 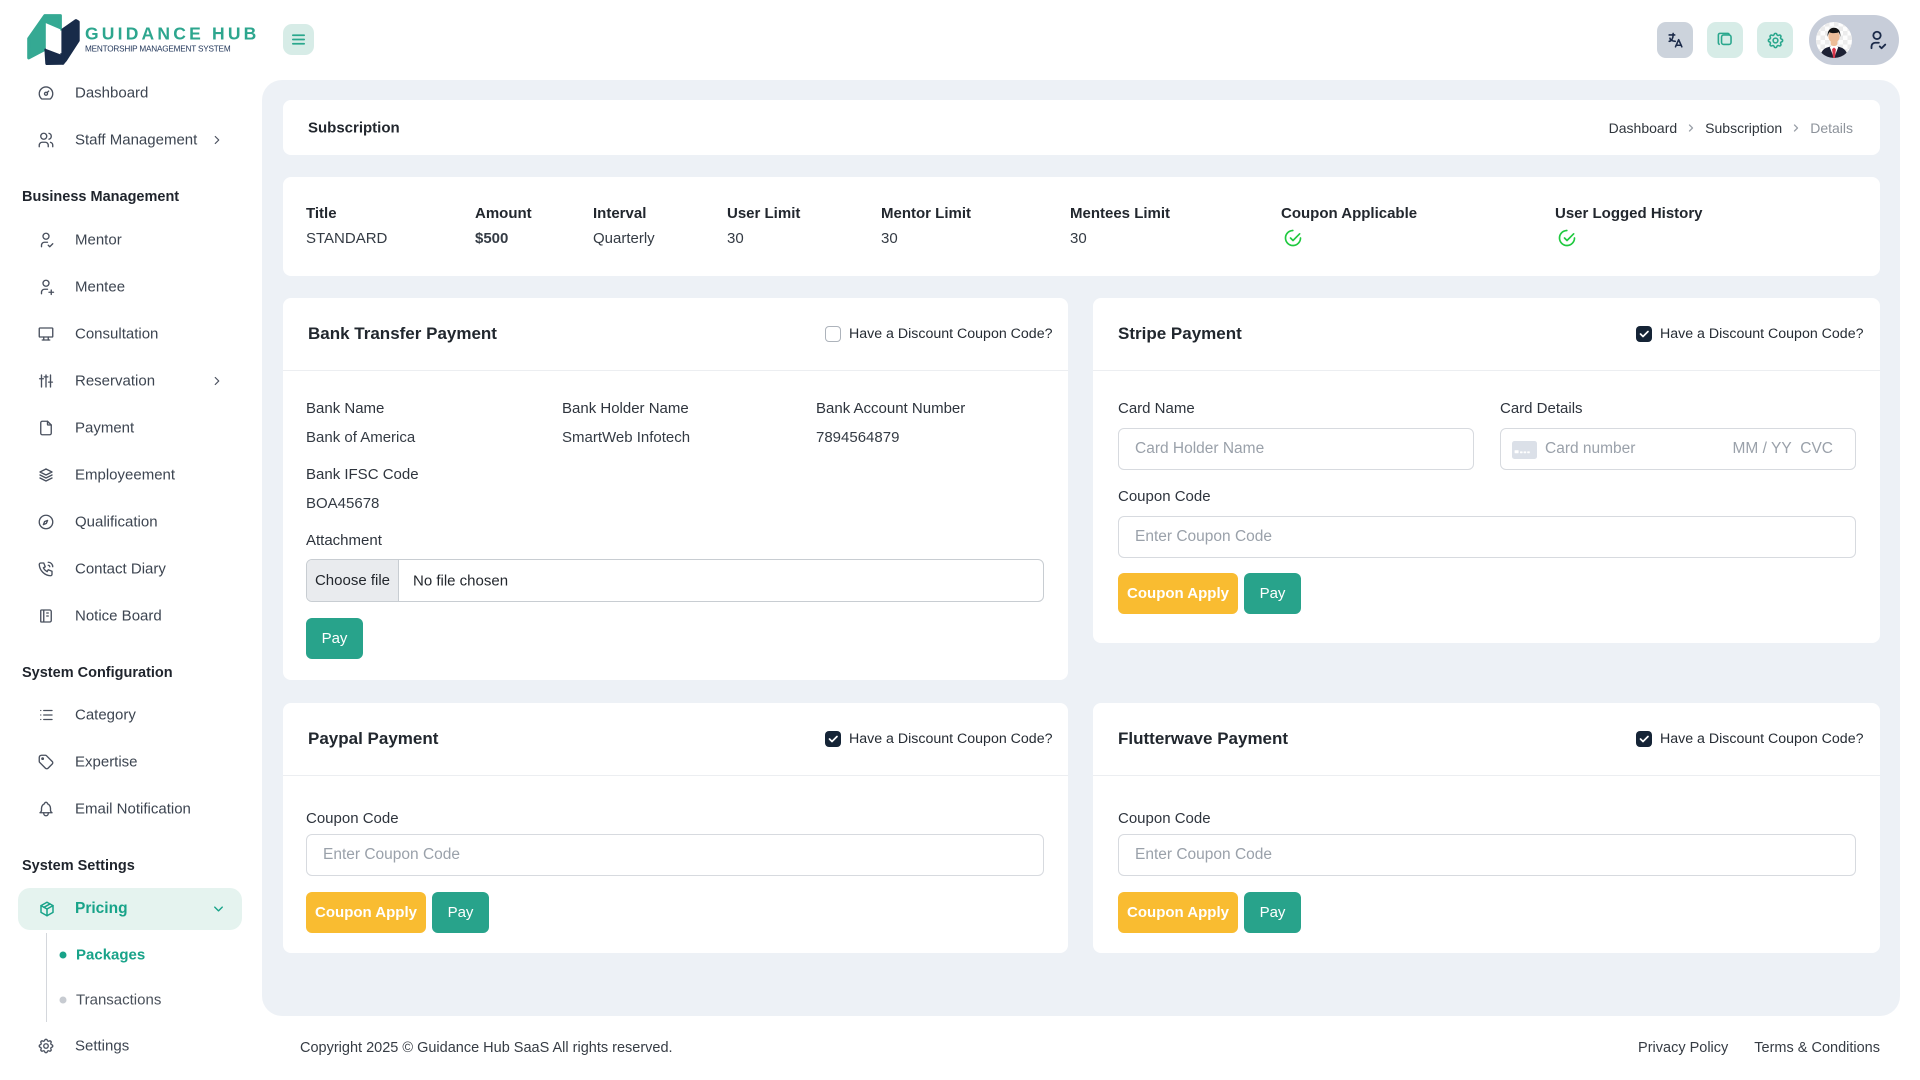 I want to click on svg-text: GUIDANCE HUB, so click(x=172, y=34).